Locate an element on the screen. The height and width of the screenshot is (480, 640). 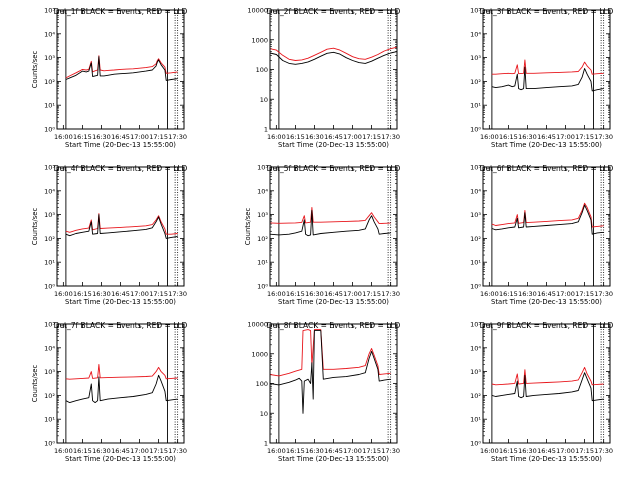
y-tick-label: 1000 is located at coordinates (259, 40).